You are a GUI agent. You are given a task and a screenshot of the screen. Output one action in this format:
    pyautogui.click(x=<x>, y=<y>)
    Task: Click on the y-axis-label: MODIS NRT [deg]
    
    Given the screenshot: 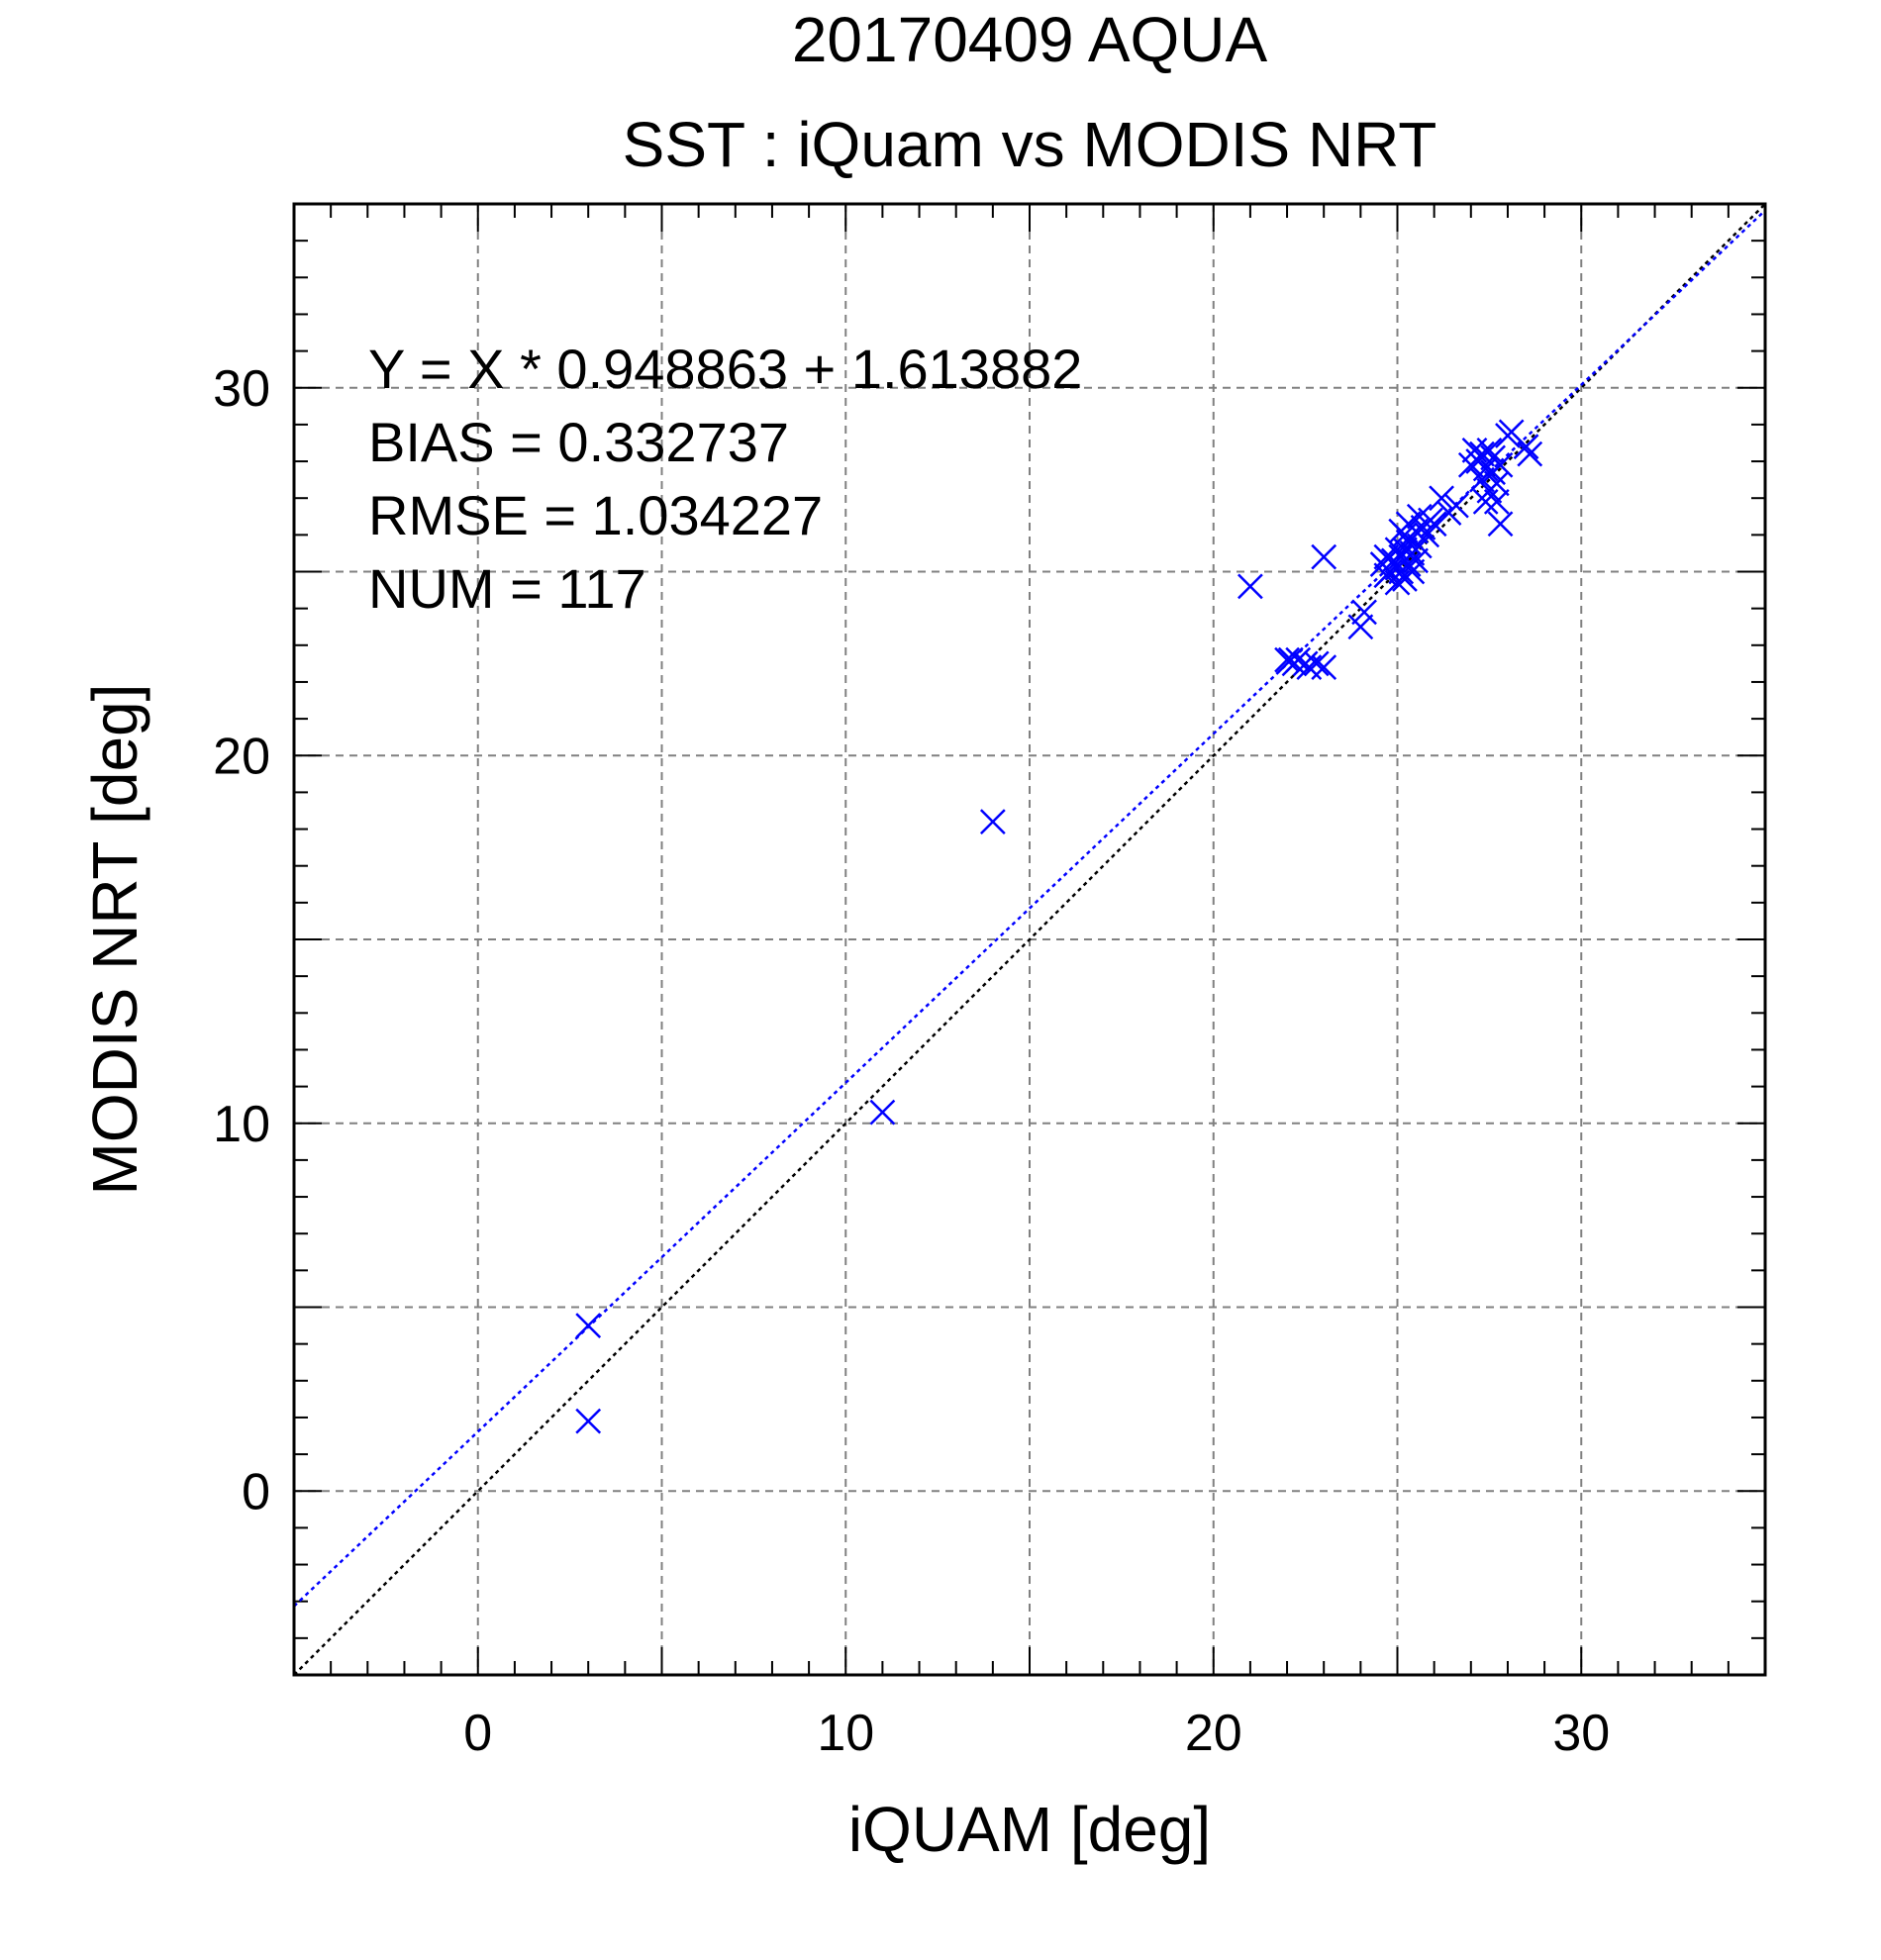 What is the action you would take?
    pyautogui.click(x=114, y=940)
    